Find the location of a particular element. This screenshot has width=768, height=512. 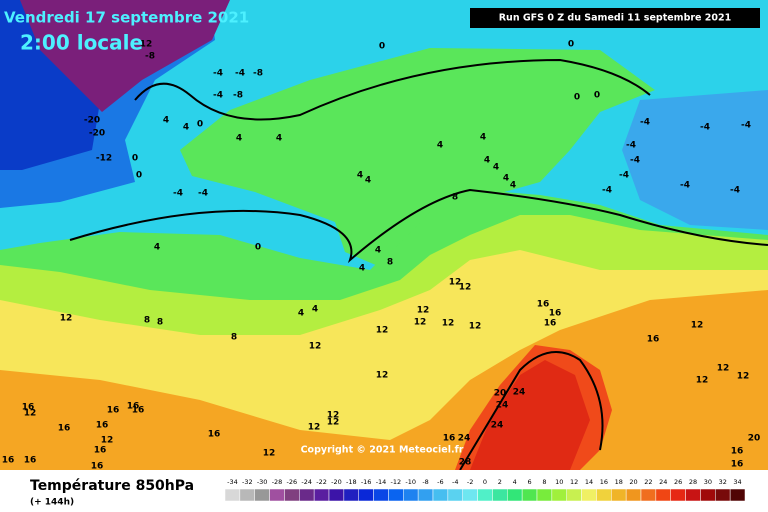

legend-label: 0 is located at coordinates (485, 482).